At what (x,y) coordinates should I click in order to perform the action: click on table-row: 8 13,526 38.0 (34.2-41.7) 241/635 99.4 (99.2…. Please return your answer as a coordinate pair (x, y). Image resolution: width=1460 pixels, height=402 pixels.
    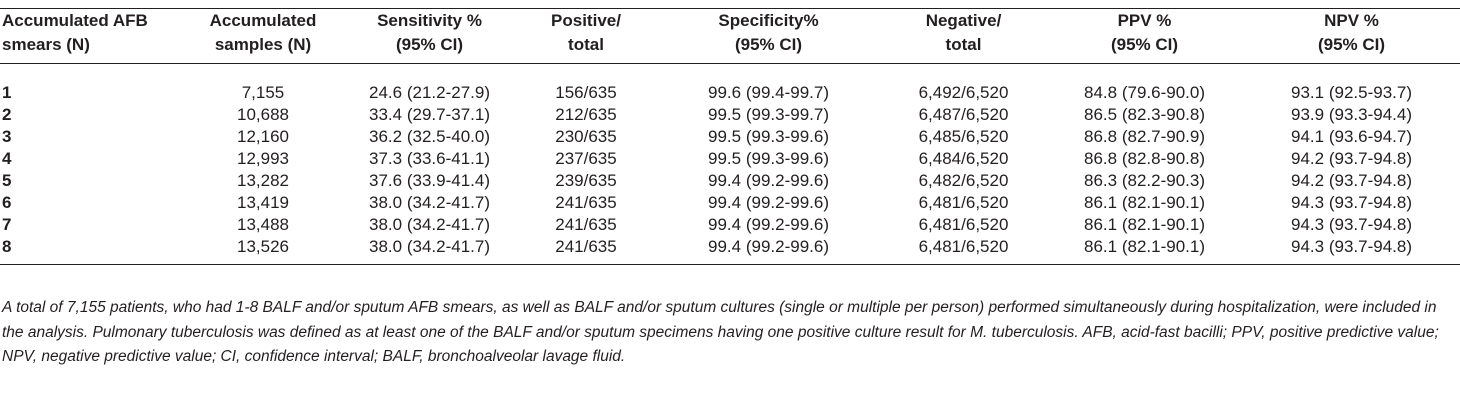
    Looking at the image, I should click on (730, 250).